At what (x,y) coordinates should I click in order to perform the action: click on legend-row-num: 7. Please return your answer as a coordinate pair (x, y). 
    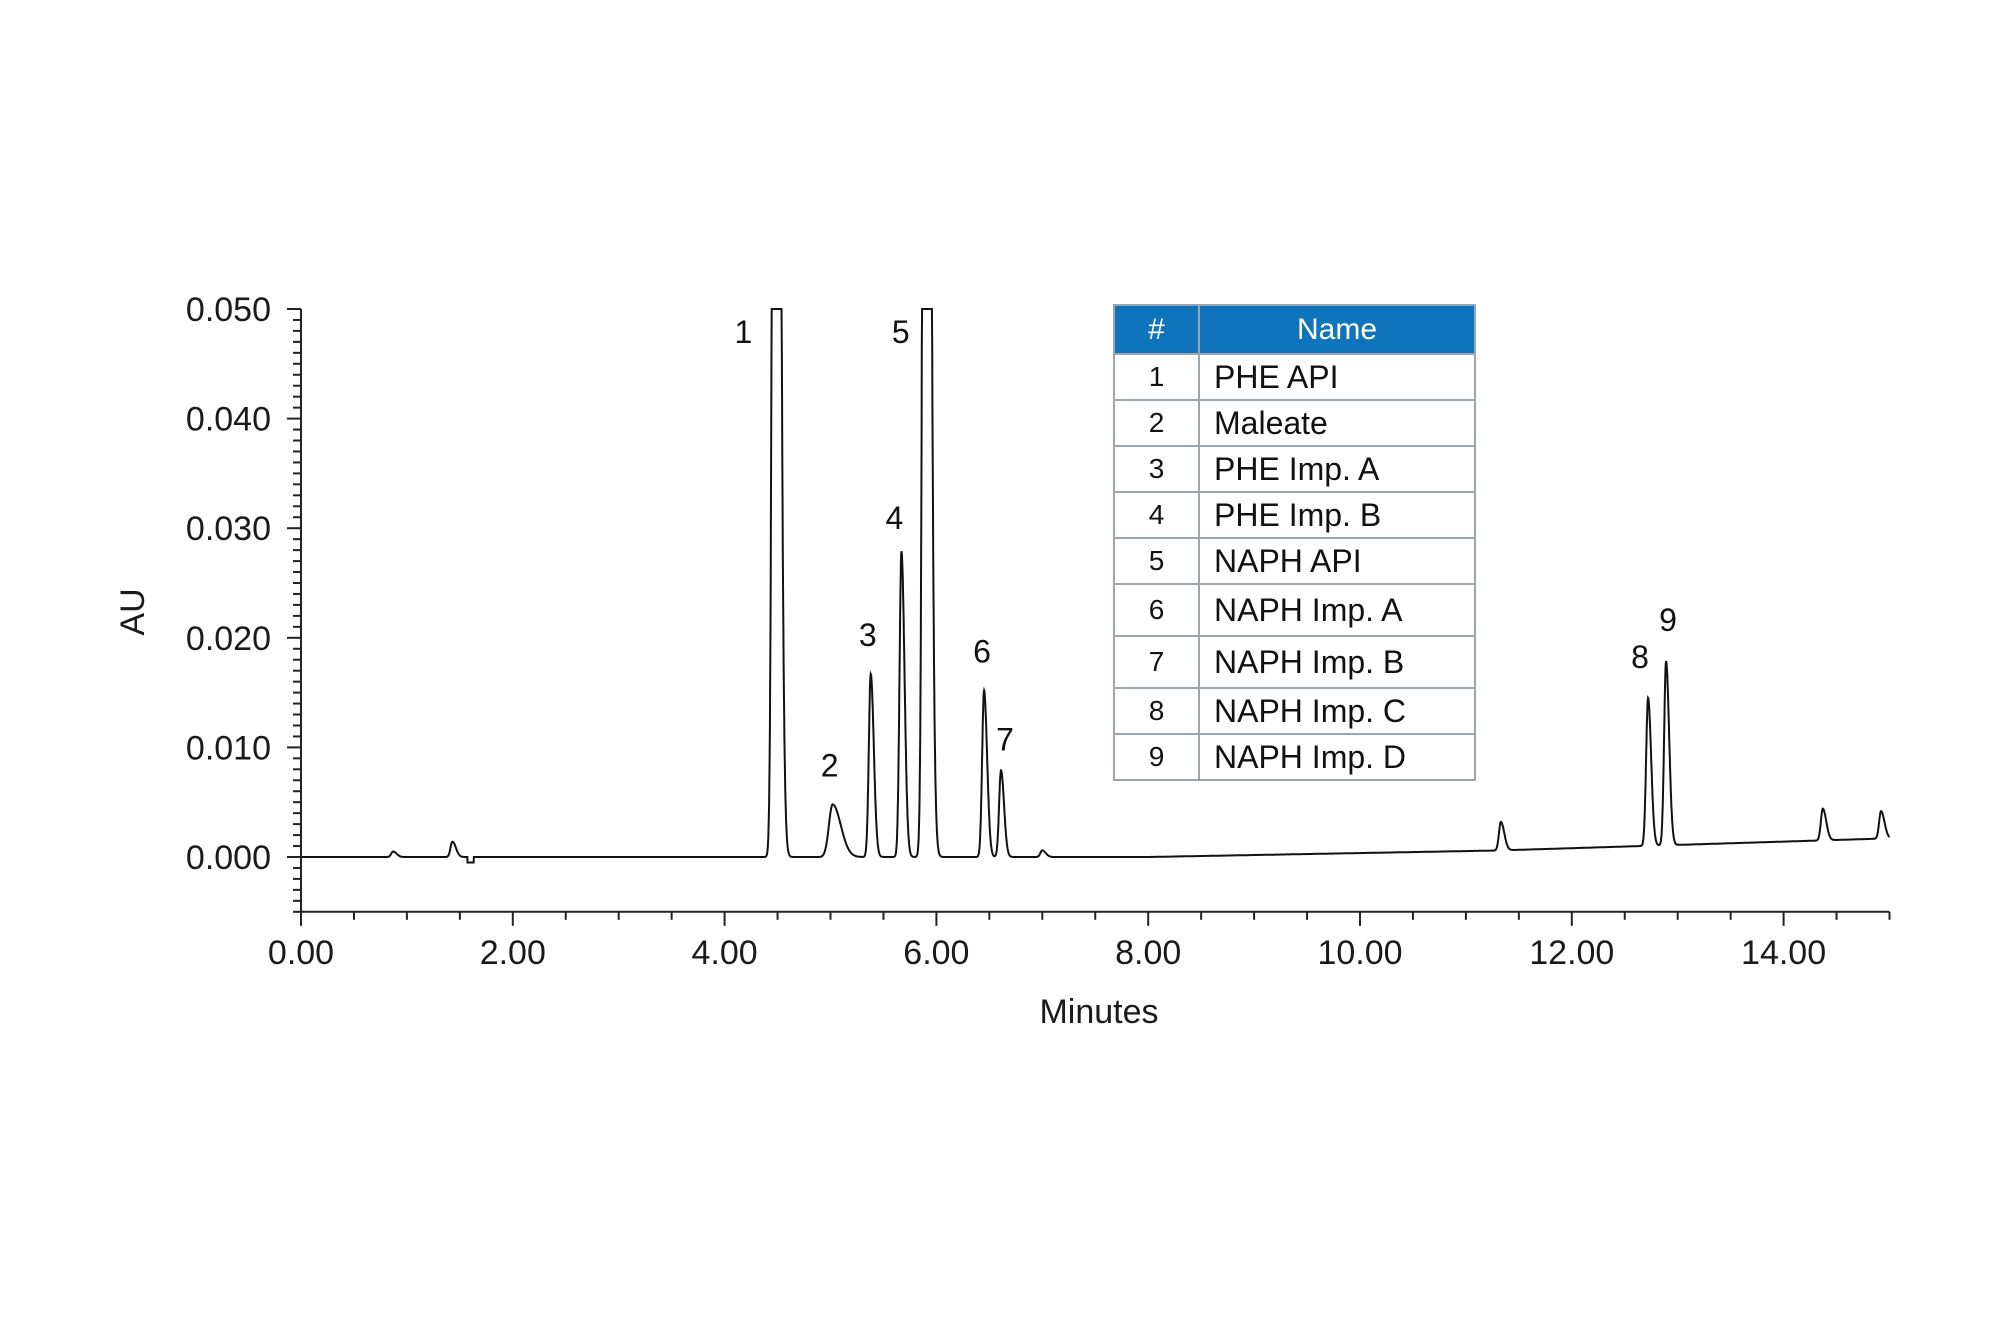
    Looking at the image, I should click on (1156, 662).